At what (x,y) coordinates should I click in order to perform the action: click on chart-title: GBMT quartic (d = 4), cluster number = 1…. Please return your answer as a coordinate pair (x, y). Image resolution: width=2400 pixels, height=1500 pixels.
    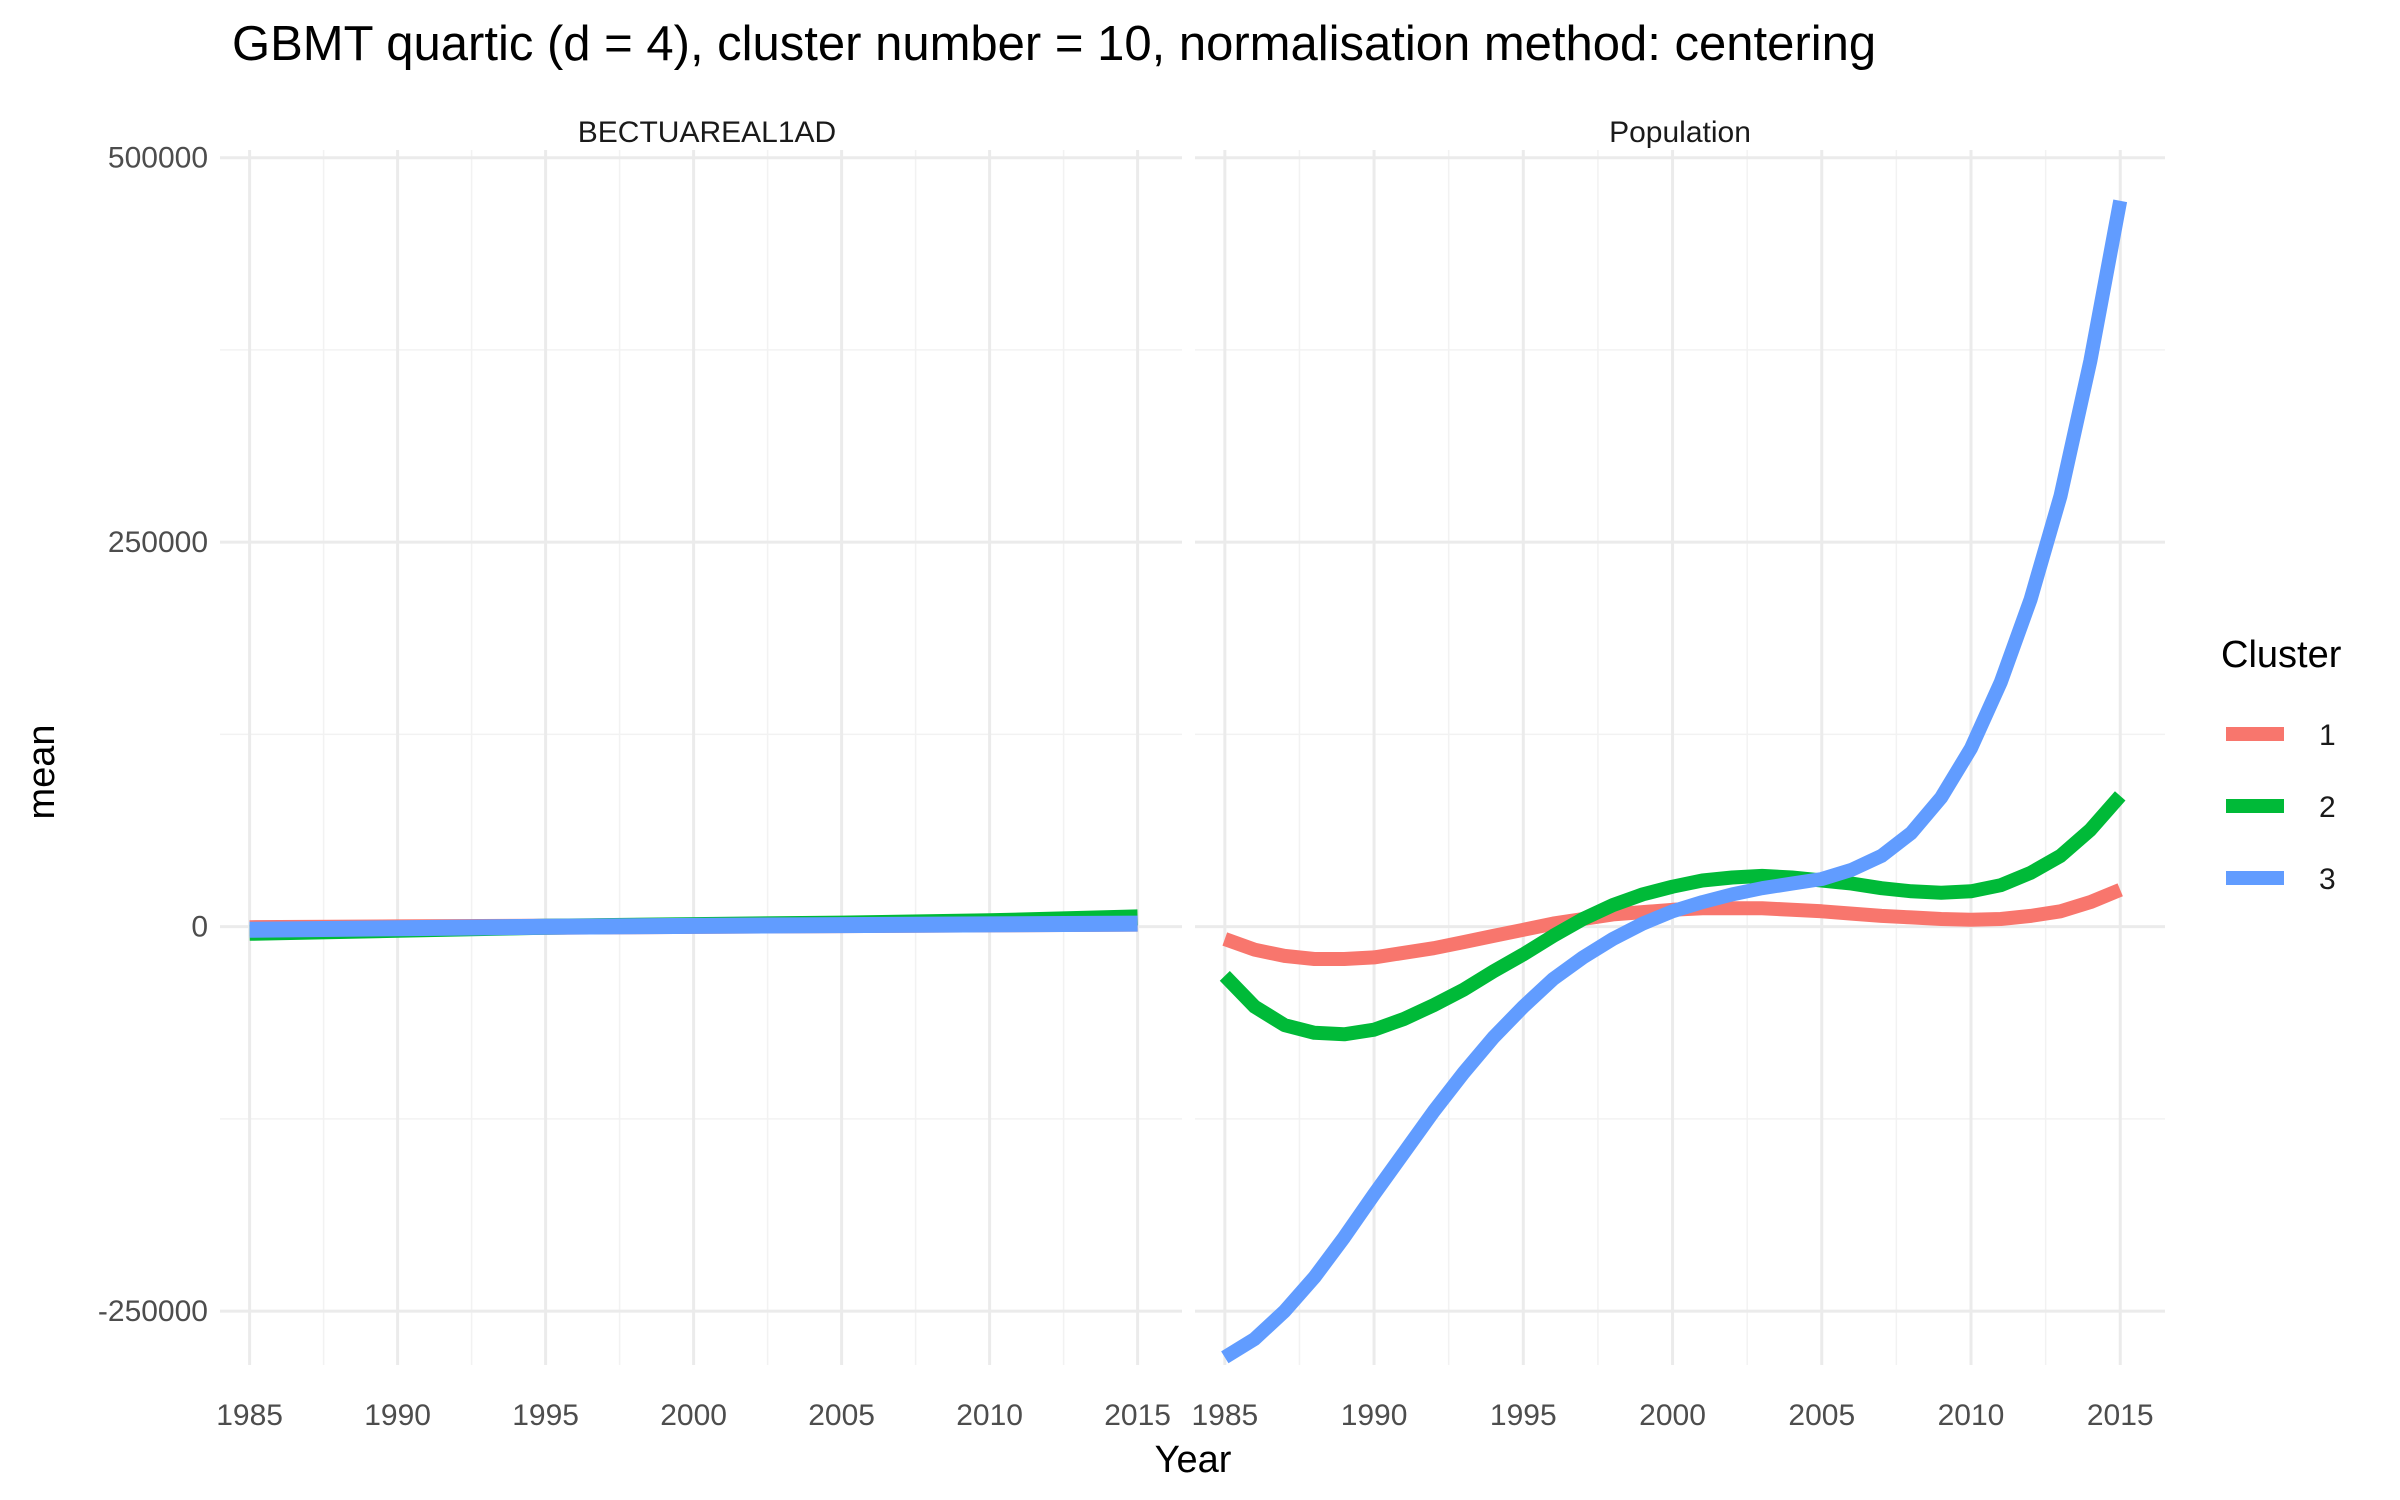
    Looking at the image, I should click on (1054, 44).